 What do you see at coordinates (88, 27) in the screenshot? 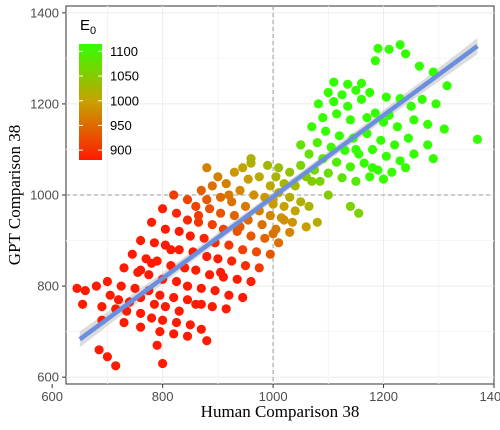
I see `legend-title: E0` at bounding box center [88, 27].